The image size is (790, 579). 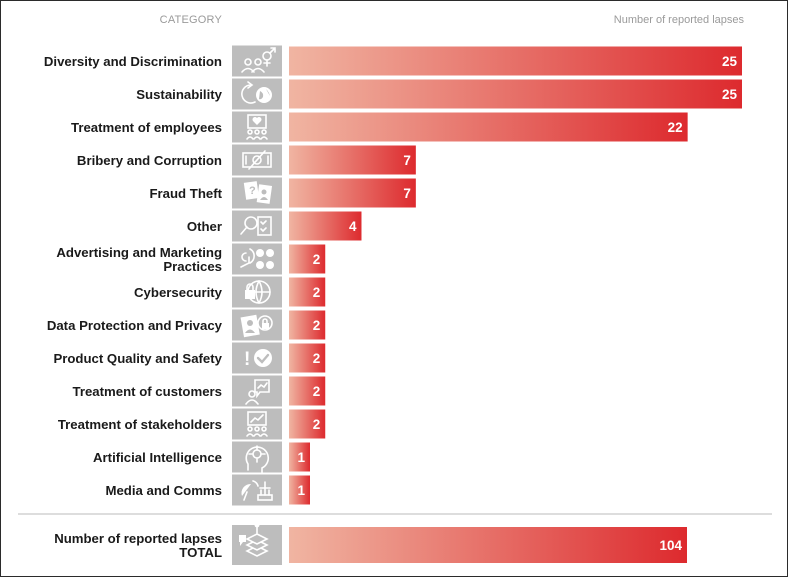 I want to click on bar-row: Artificial Intelligence 1, so click(x=201, y=457).